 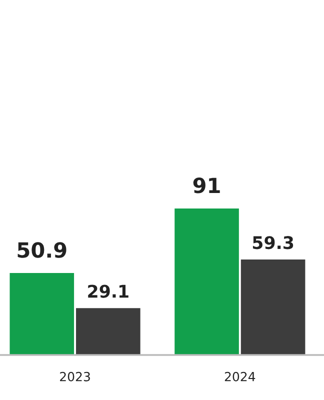 I want to click on x-tick-label: 2023, so click(x=75, y=377).